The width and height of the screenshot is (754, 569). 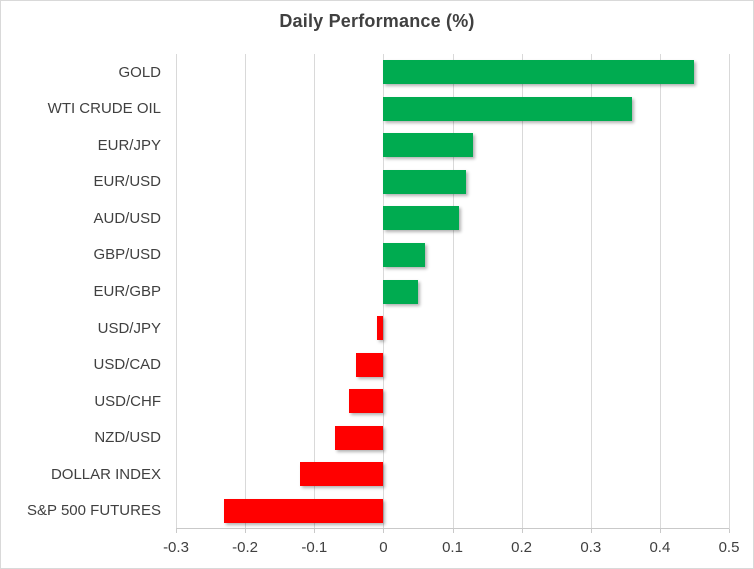 What do you see at coordinates (660, 291) in the screenshot?
I see `gridline-0.4` at bounding box center [660, 291].